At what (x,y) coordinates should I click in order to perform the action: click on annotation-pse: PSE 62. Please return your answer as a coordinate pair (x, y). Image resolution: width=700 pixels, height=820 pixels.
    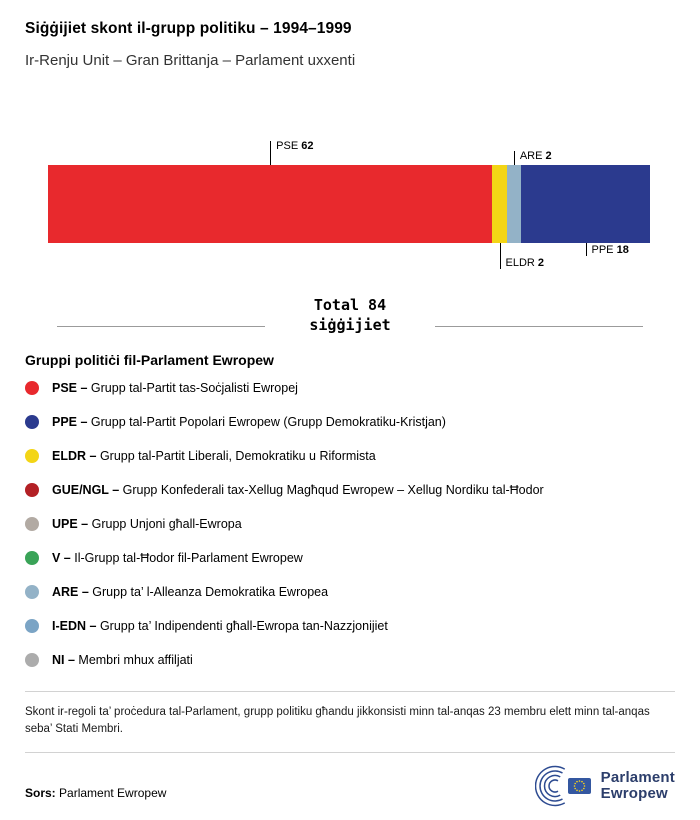
    Looking at the image, I should click on (291, 153).